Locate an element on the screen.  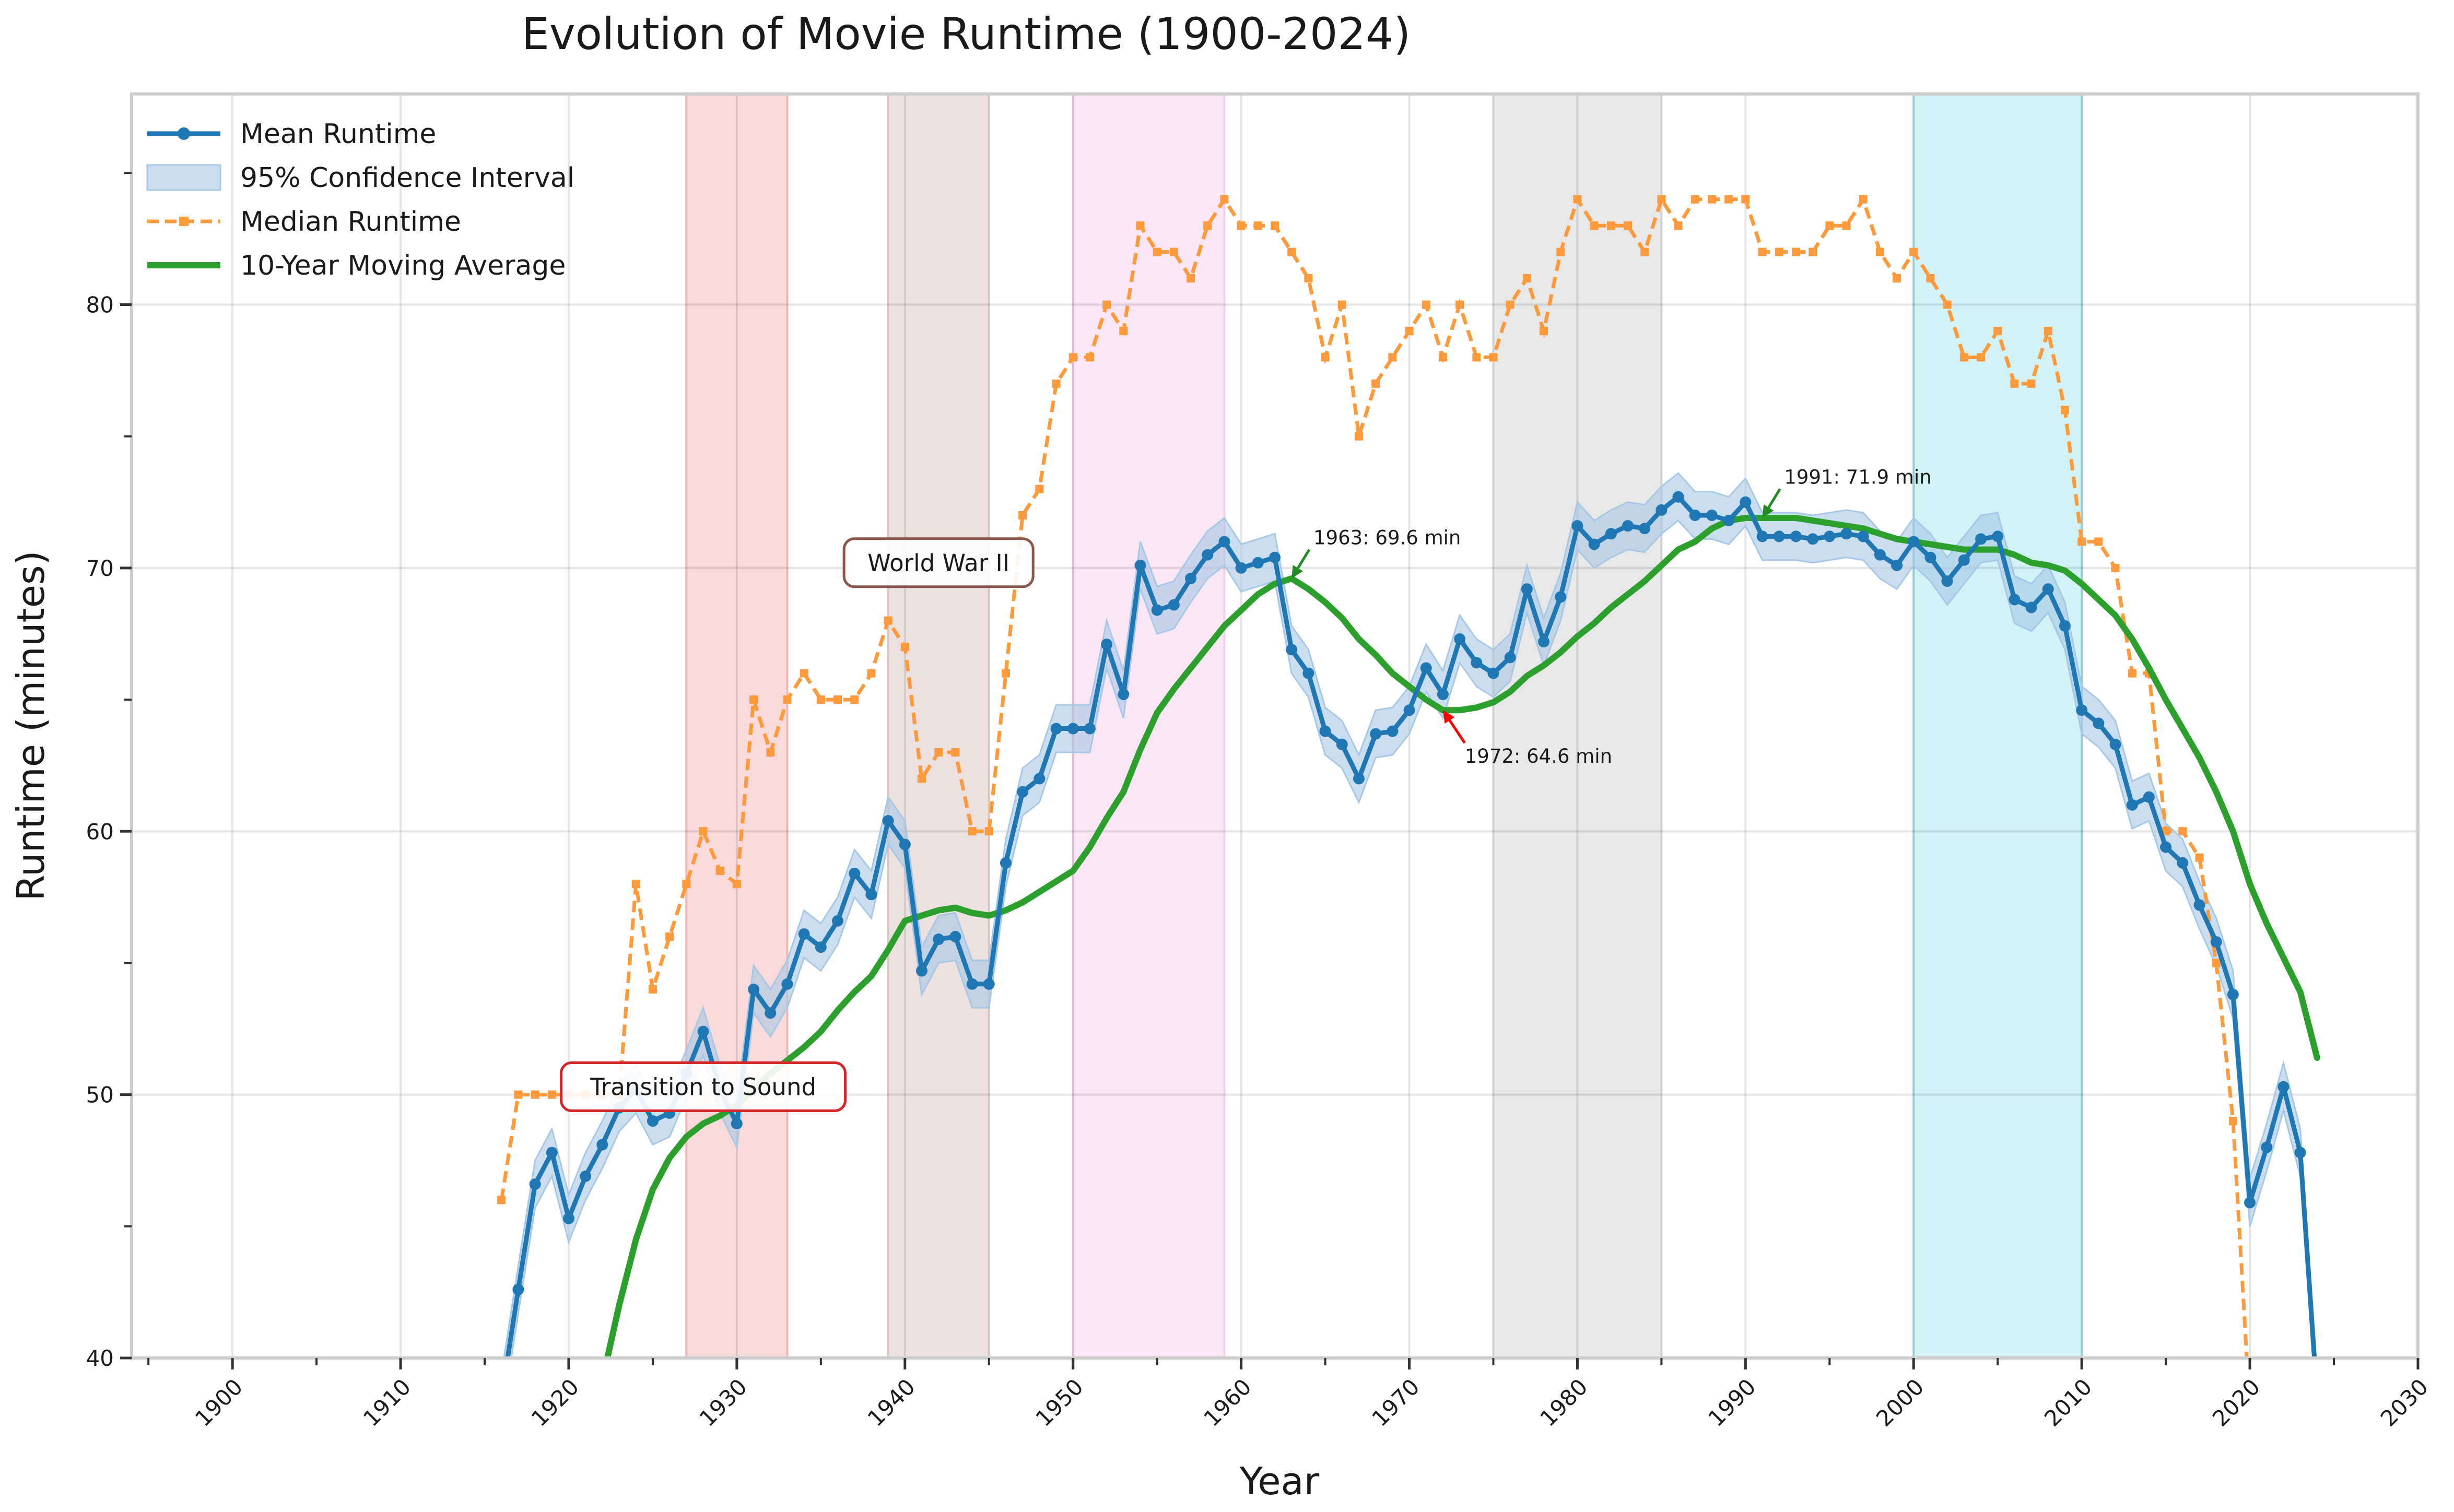
legend-marker-mean is located at coordinates (184, 134).